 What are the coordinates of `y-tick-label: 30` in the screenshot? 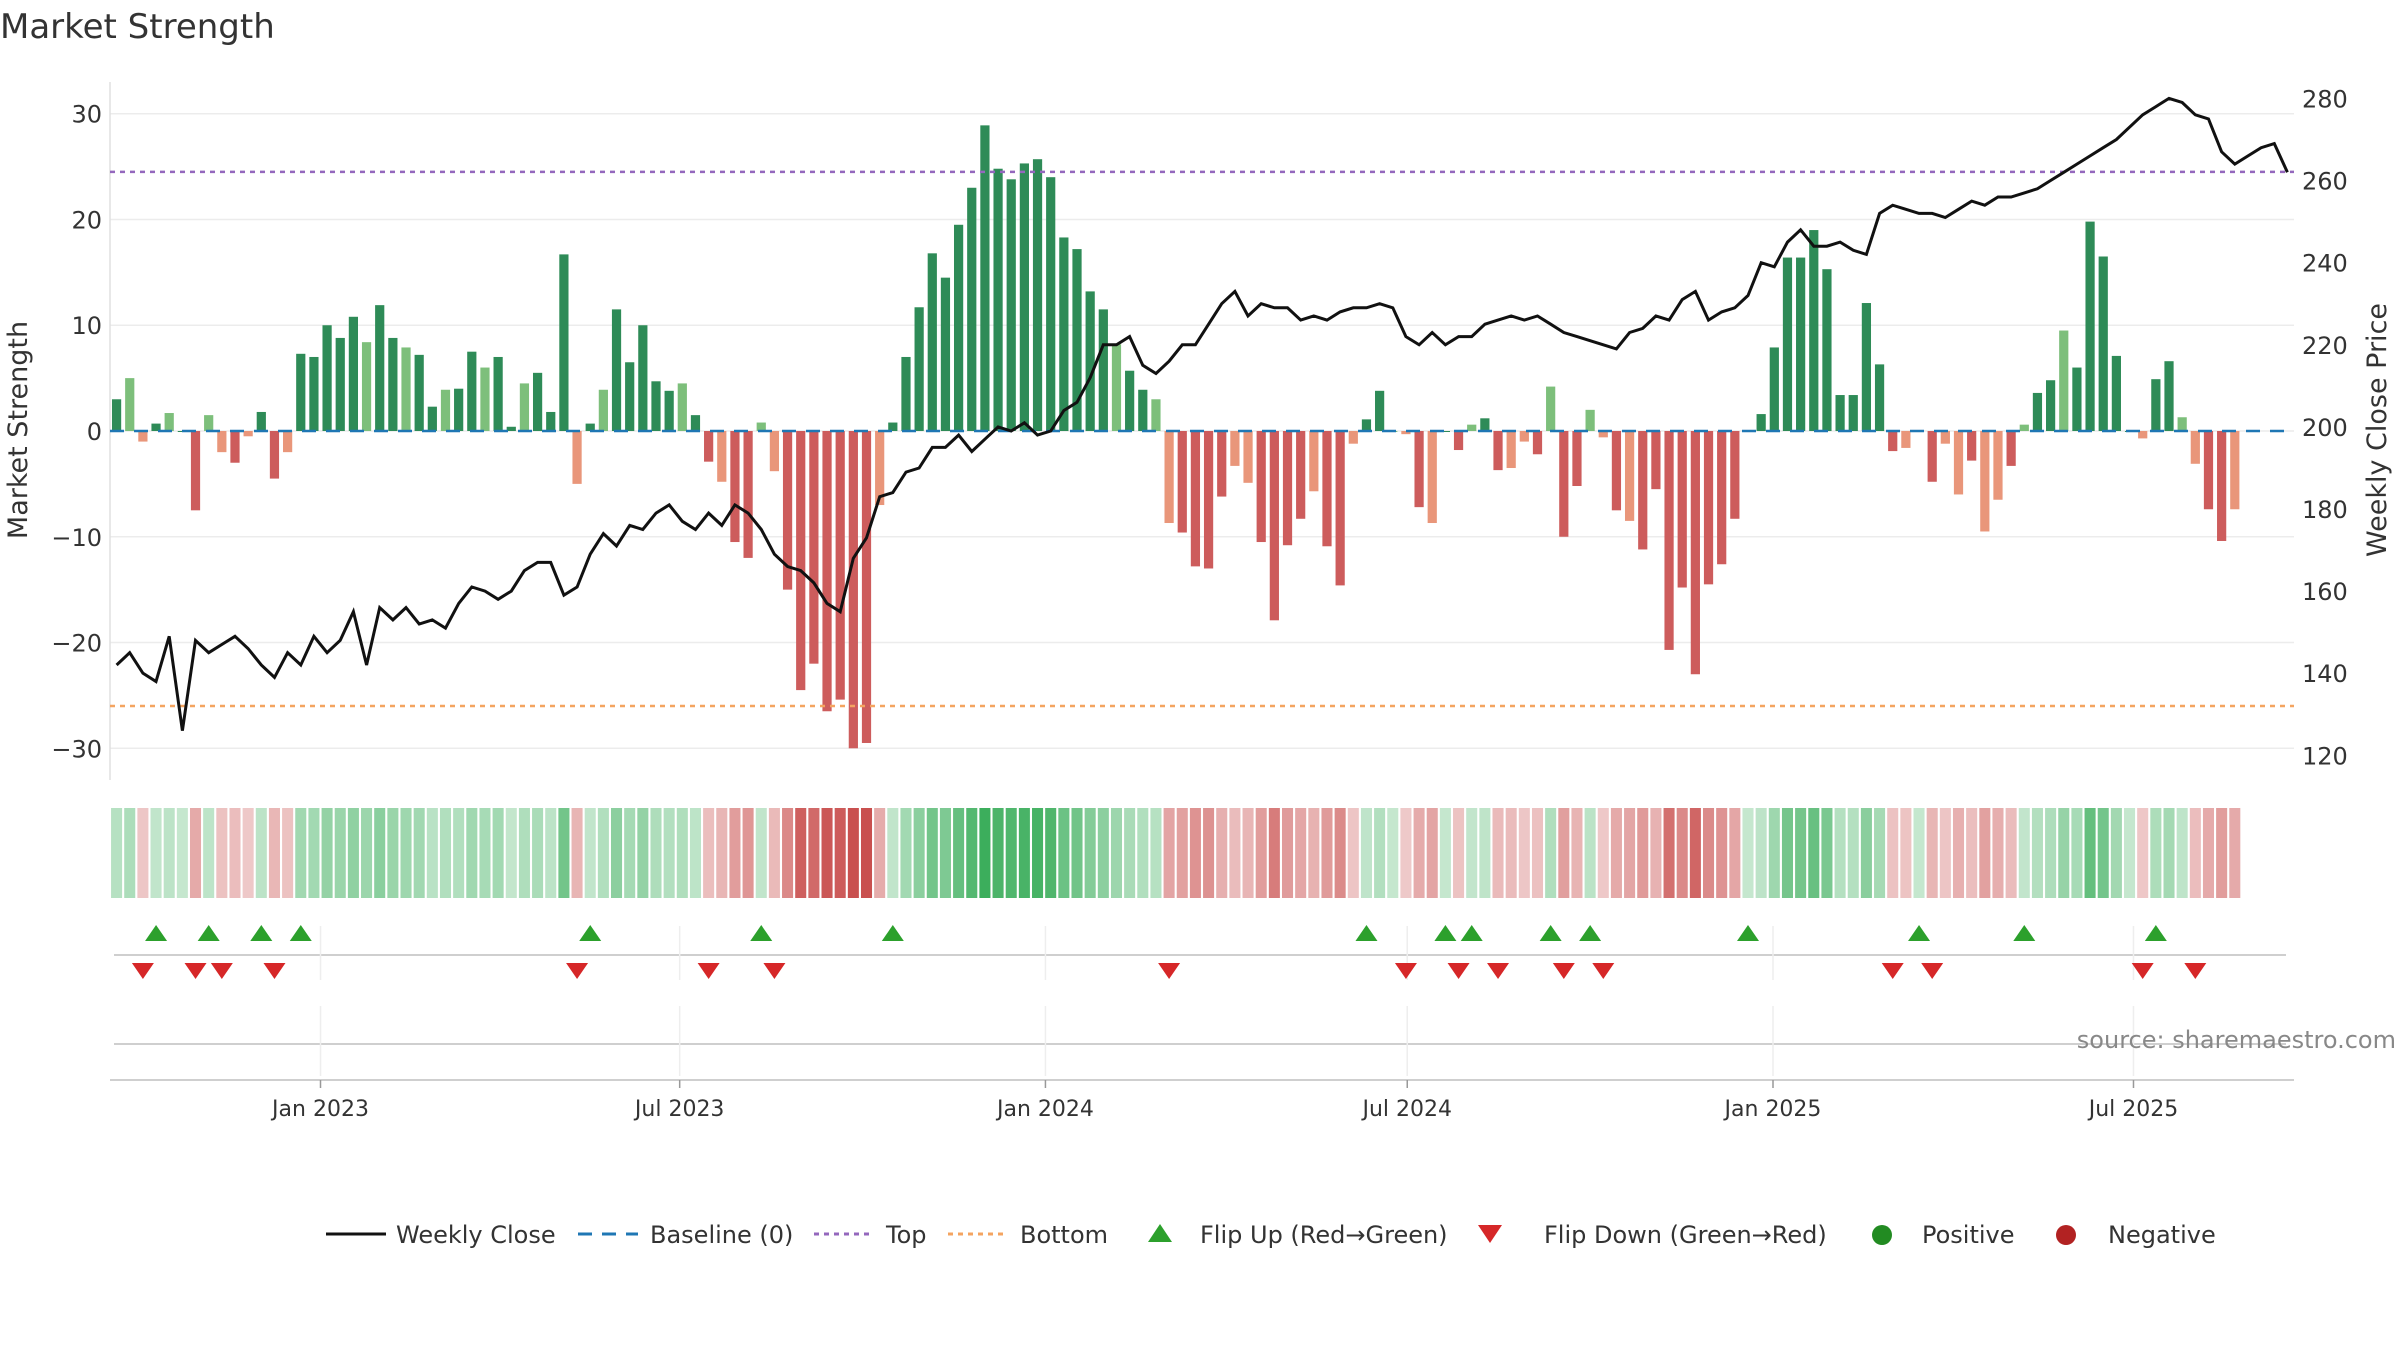 It's located at (86, 115).